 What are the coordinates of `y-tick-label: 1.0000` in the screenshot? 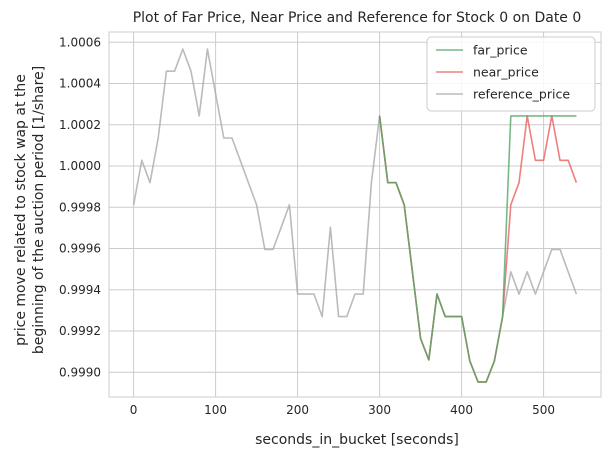 It's located at (80, 166).